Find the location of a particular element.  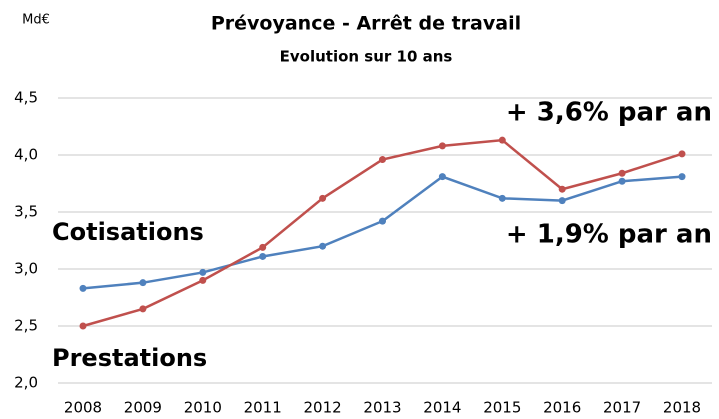

y-tick-label: 4,0 is located at coordinates (26, 155).